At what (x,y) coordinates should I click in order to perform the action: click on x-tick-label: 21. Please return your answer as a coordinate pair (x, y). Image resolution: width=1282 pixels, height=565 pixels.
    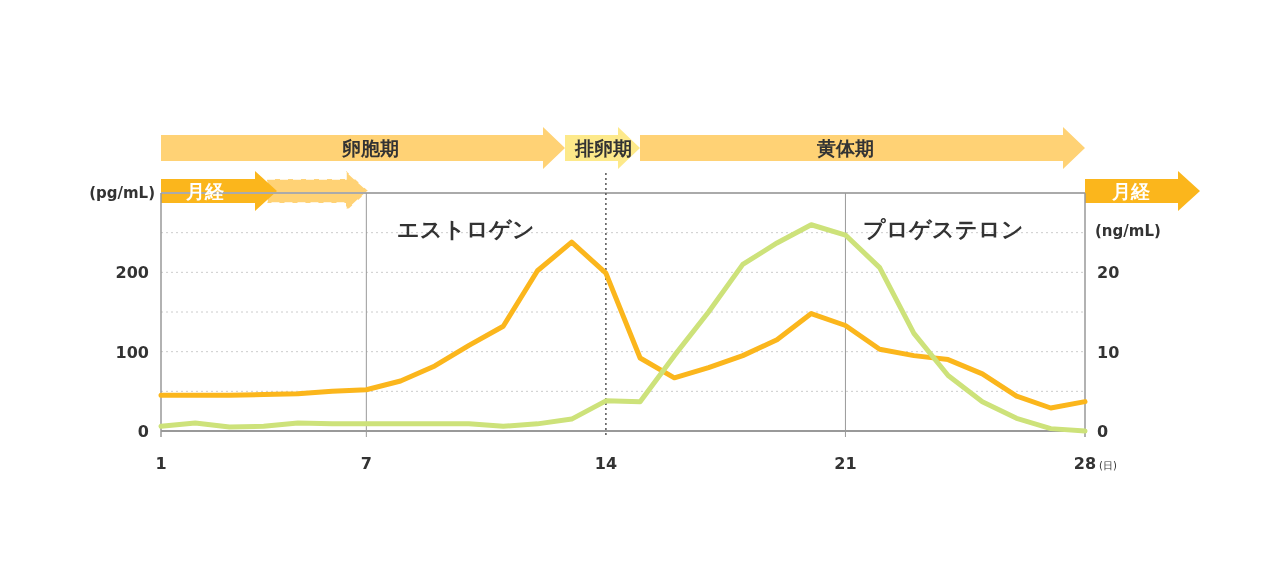
    Looking at the image, I should click on (845, 463).